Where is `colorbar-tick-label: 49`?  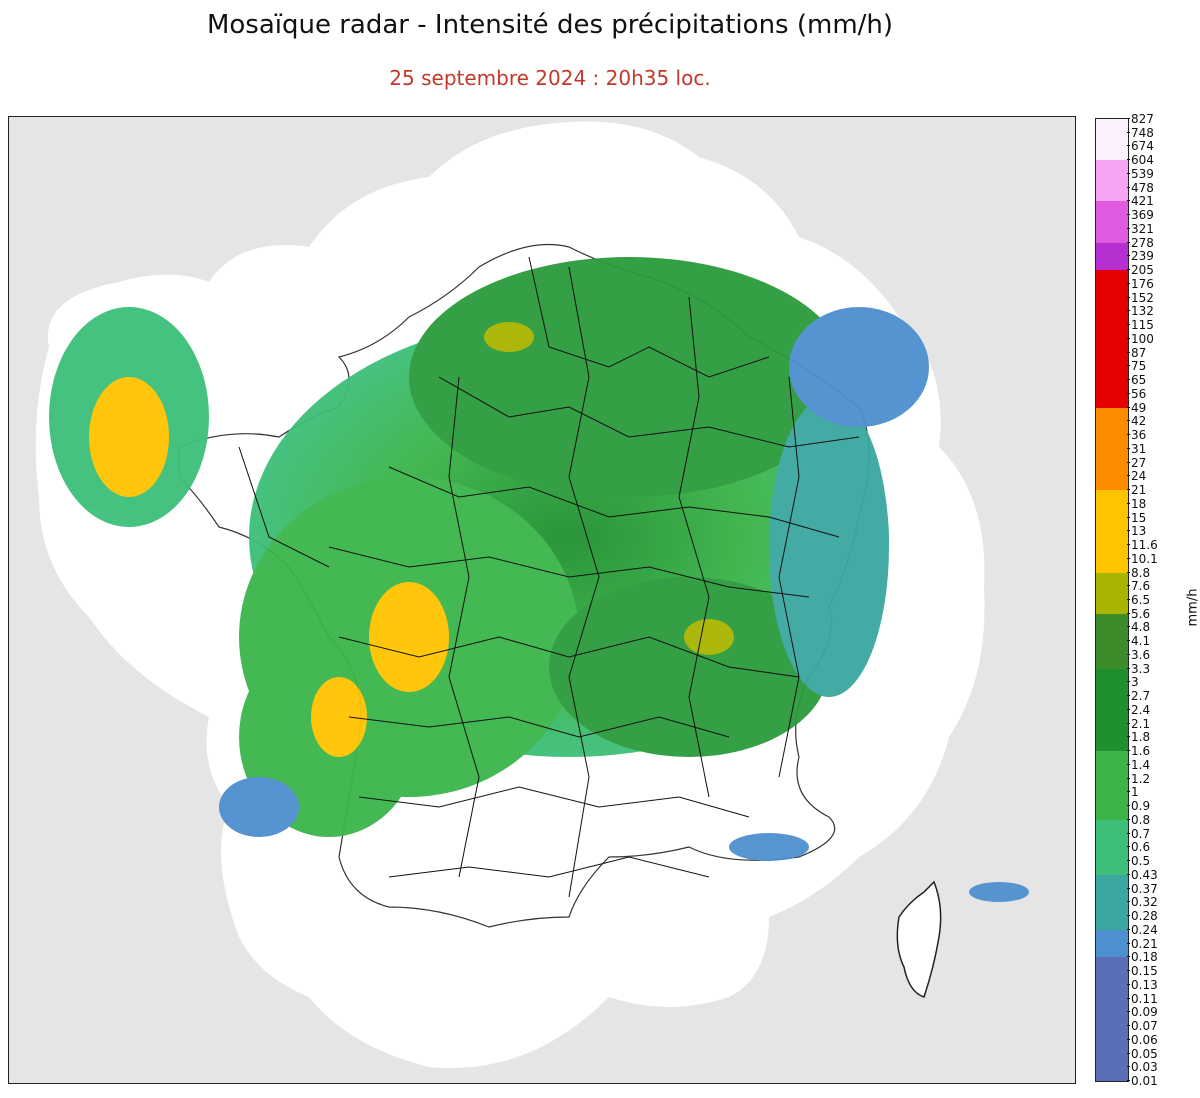 colorbar-tick-label: 49 is located at coordinates (1136, 407).